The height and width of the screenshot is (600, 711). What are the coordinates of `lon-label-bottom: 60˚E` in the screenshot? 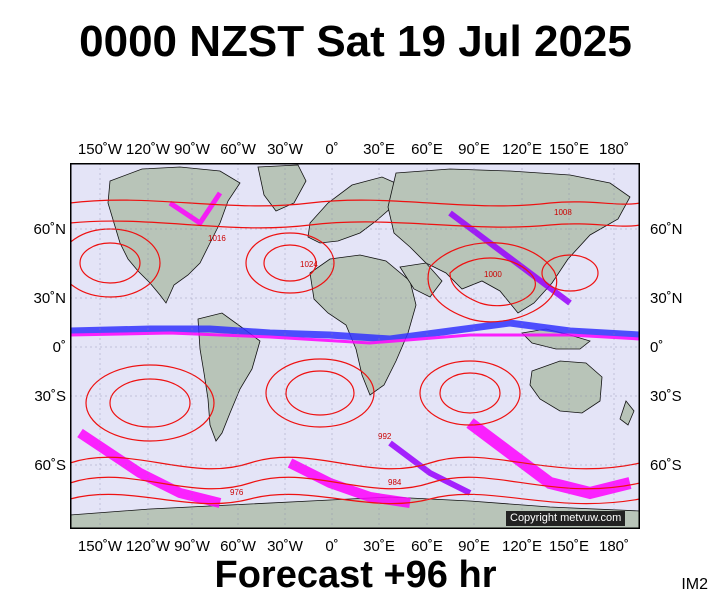 It's located at (427, 546).